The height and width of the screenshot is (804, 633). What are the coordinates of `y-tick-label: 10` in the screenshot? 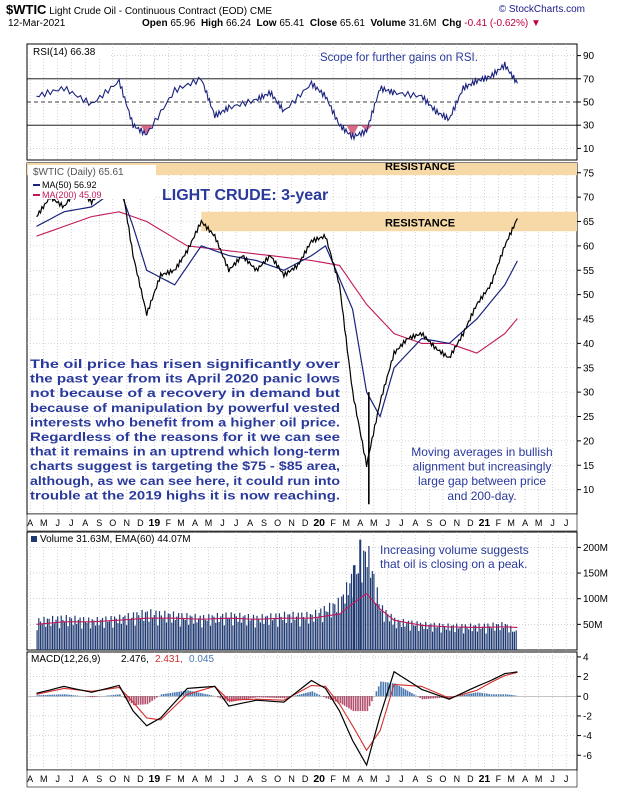 It's located at (589, 490).